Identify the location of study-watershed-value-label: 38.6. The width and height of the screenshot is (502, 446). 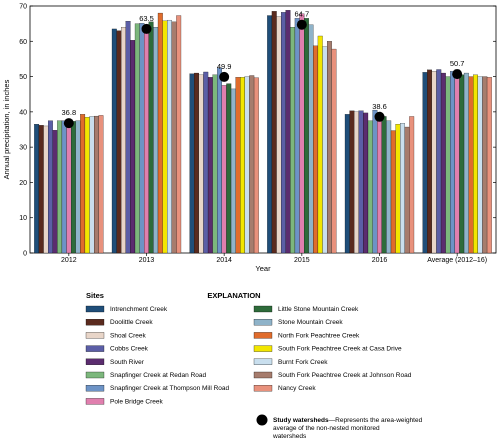
(379, 106).